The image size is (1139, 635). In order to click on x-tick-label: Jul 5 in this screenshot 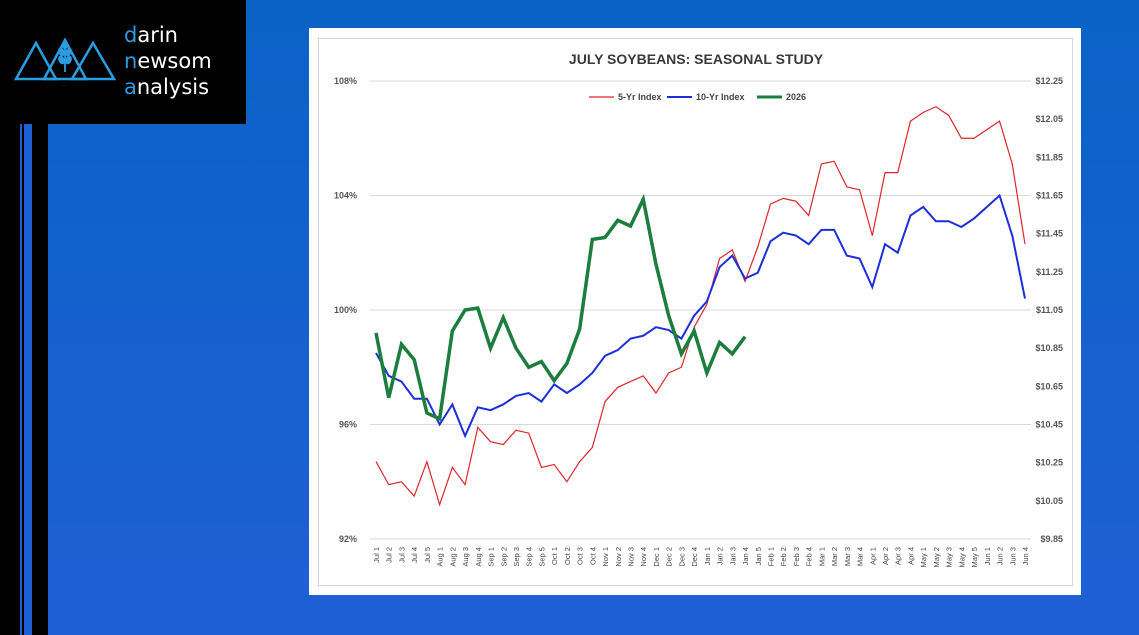, I will do `click(427, 555)`.